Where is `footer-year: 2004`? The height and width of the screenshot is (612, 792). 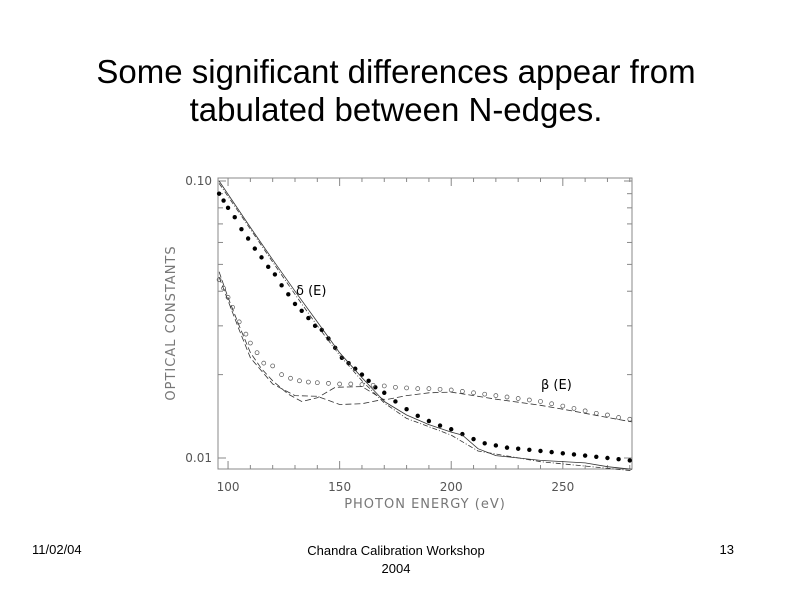 footer-year: 2004 is located at coordinates (396, 568).